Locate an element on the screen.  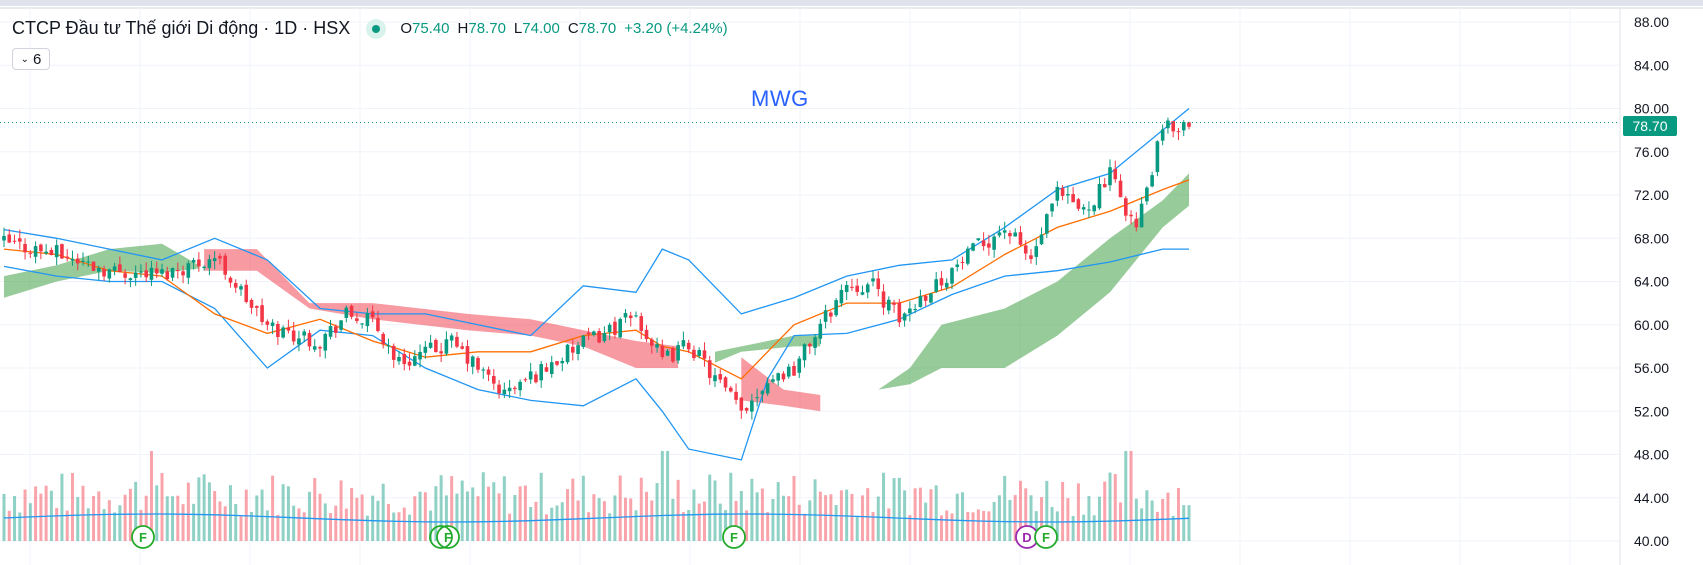
symbol-title: CTCP Đầu tư Thế giới Di động · 1D · HSX is located at coordinates (181, 28).